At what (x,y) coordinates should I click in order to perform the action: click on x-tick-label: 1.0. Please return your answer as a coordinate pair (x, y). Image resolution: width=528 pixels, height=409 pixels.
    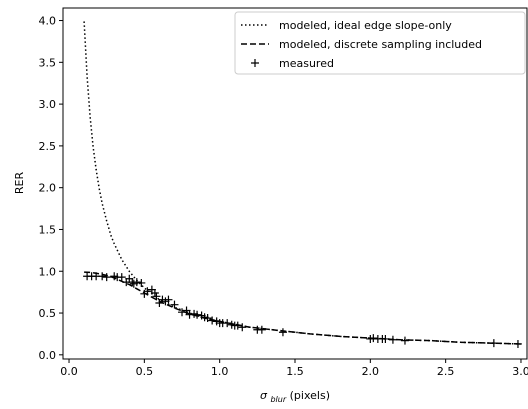
    Looking at the image, I should click on (220, 371).